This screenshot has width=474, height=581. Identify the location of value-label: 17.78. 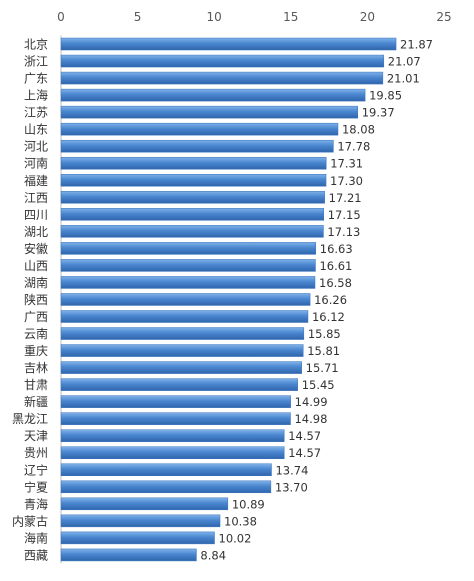
(353, 147).